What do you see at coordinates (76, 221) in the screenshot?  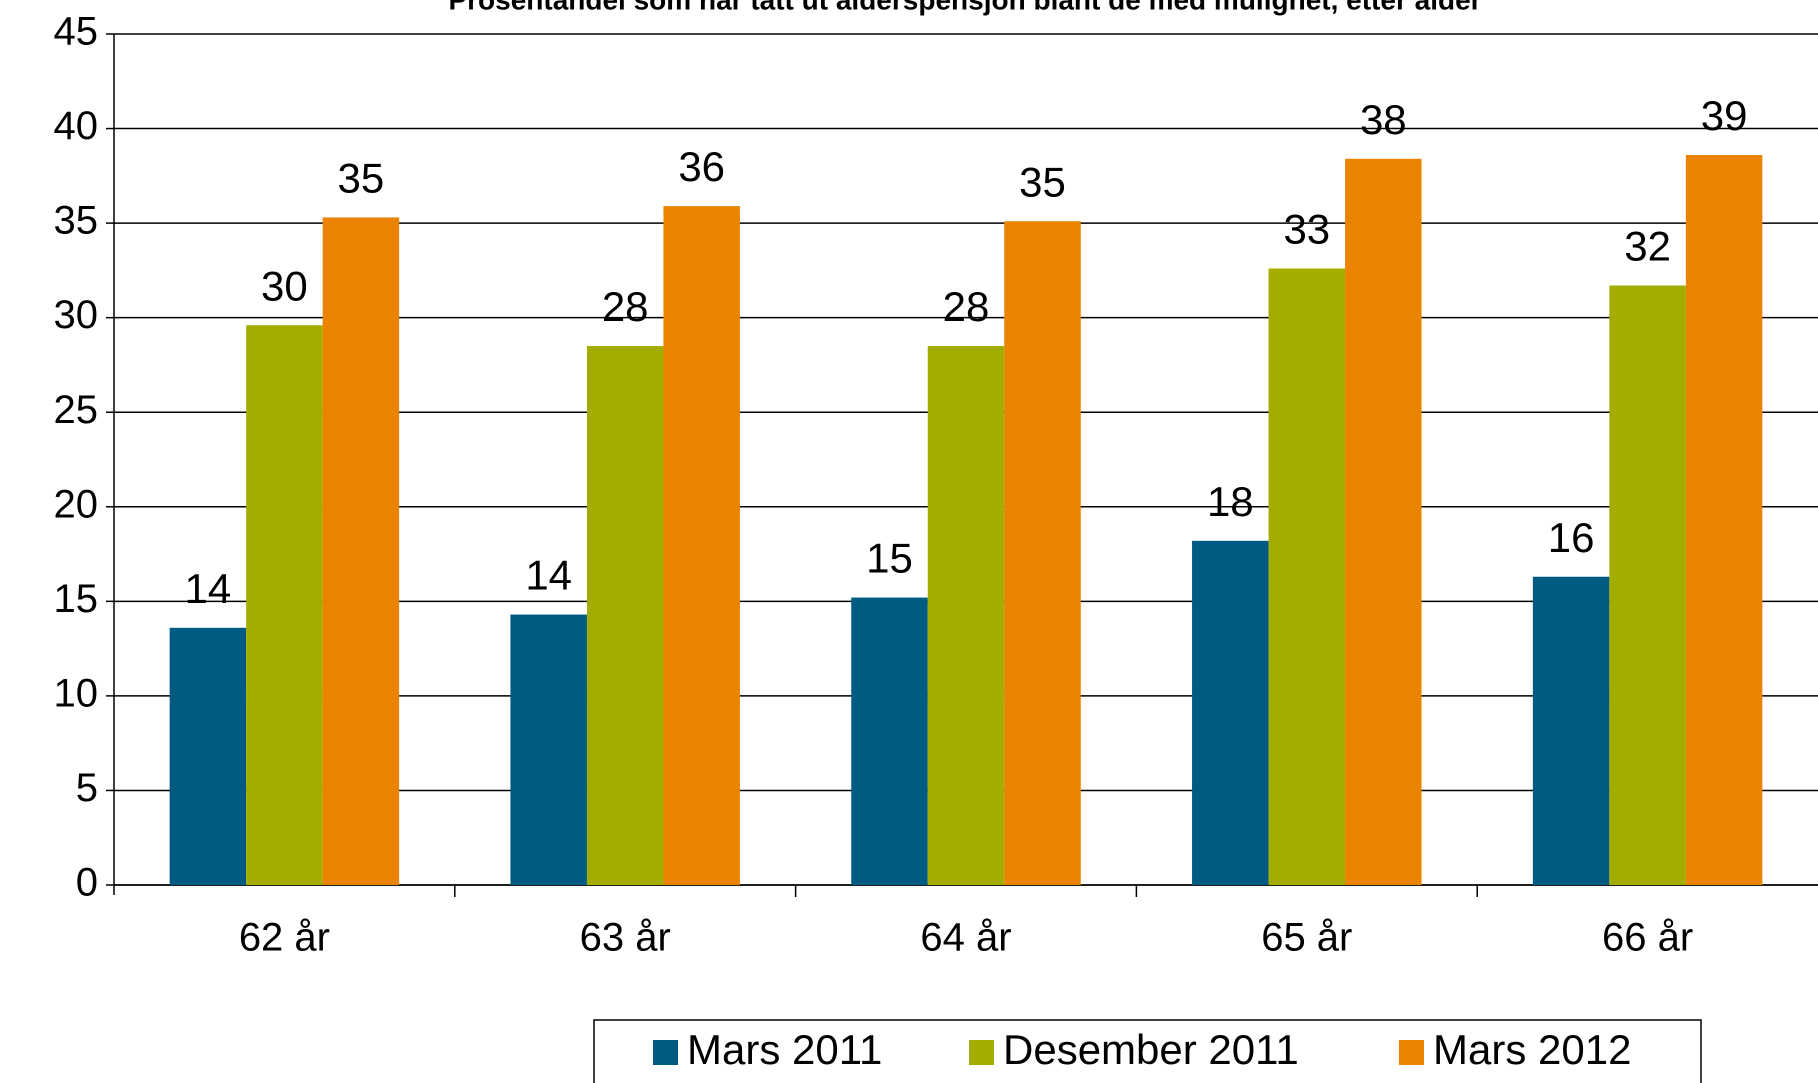 I see `y-tick-label: 35` at bounding box center [76, 221].